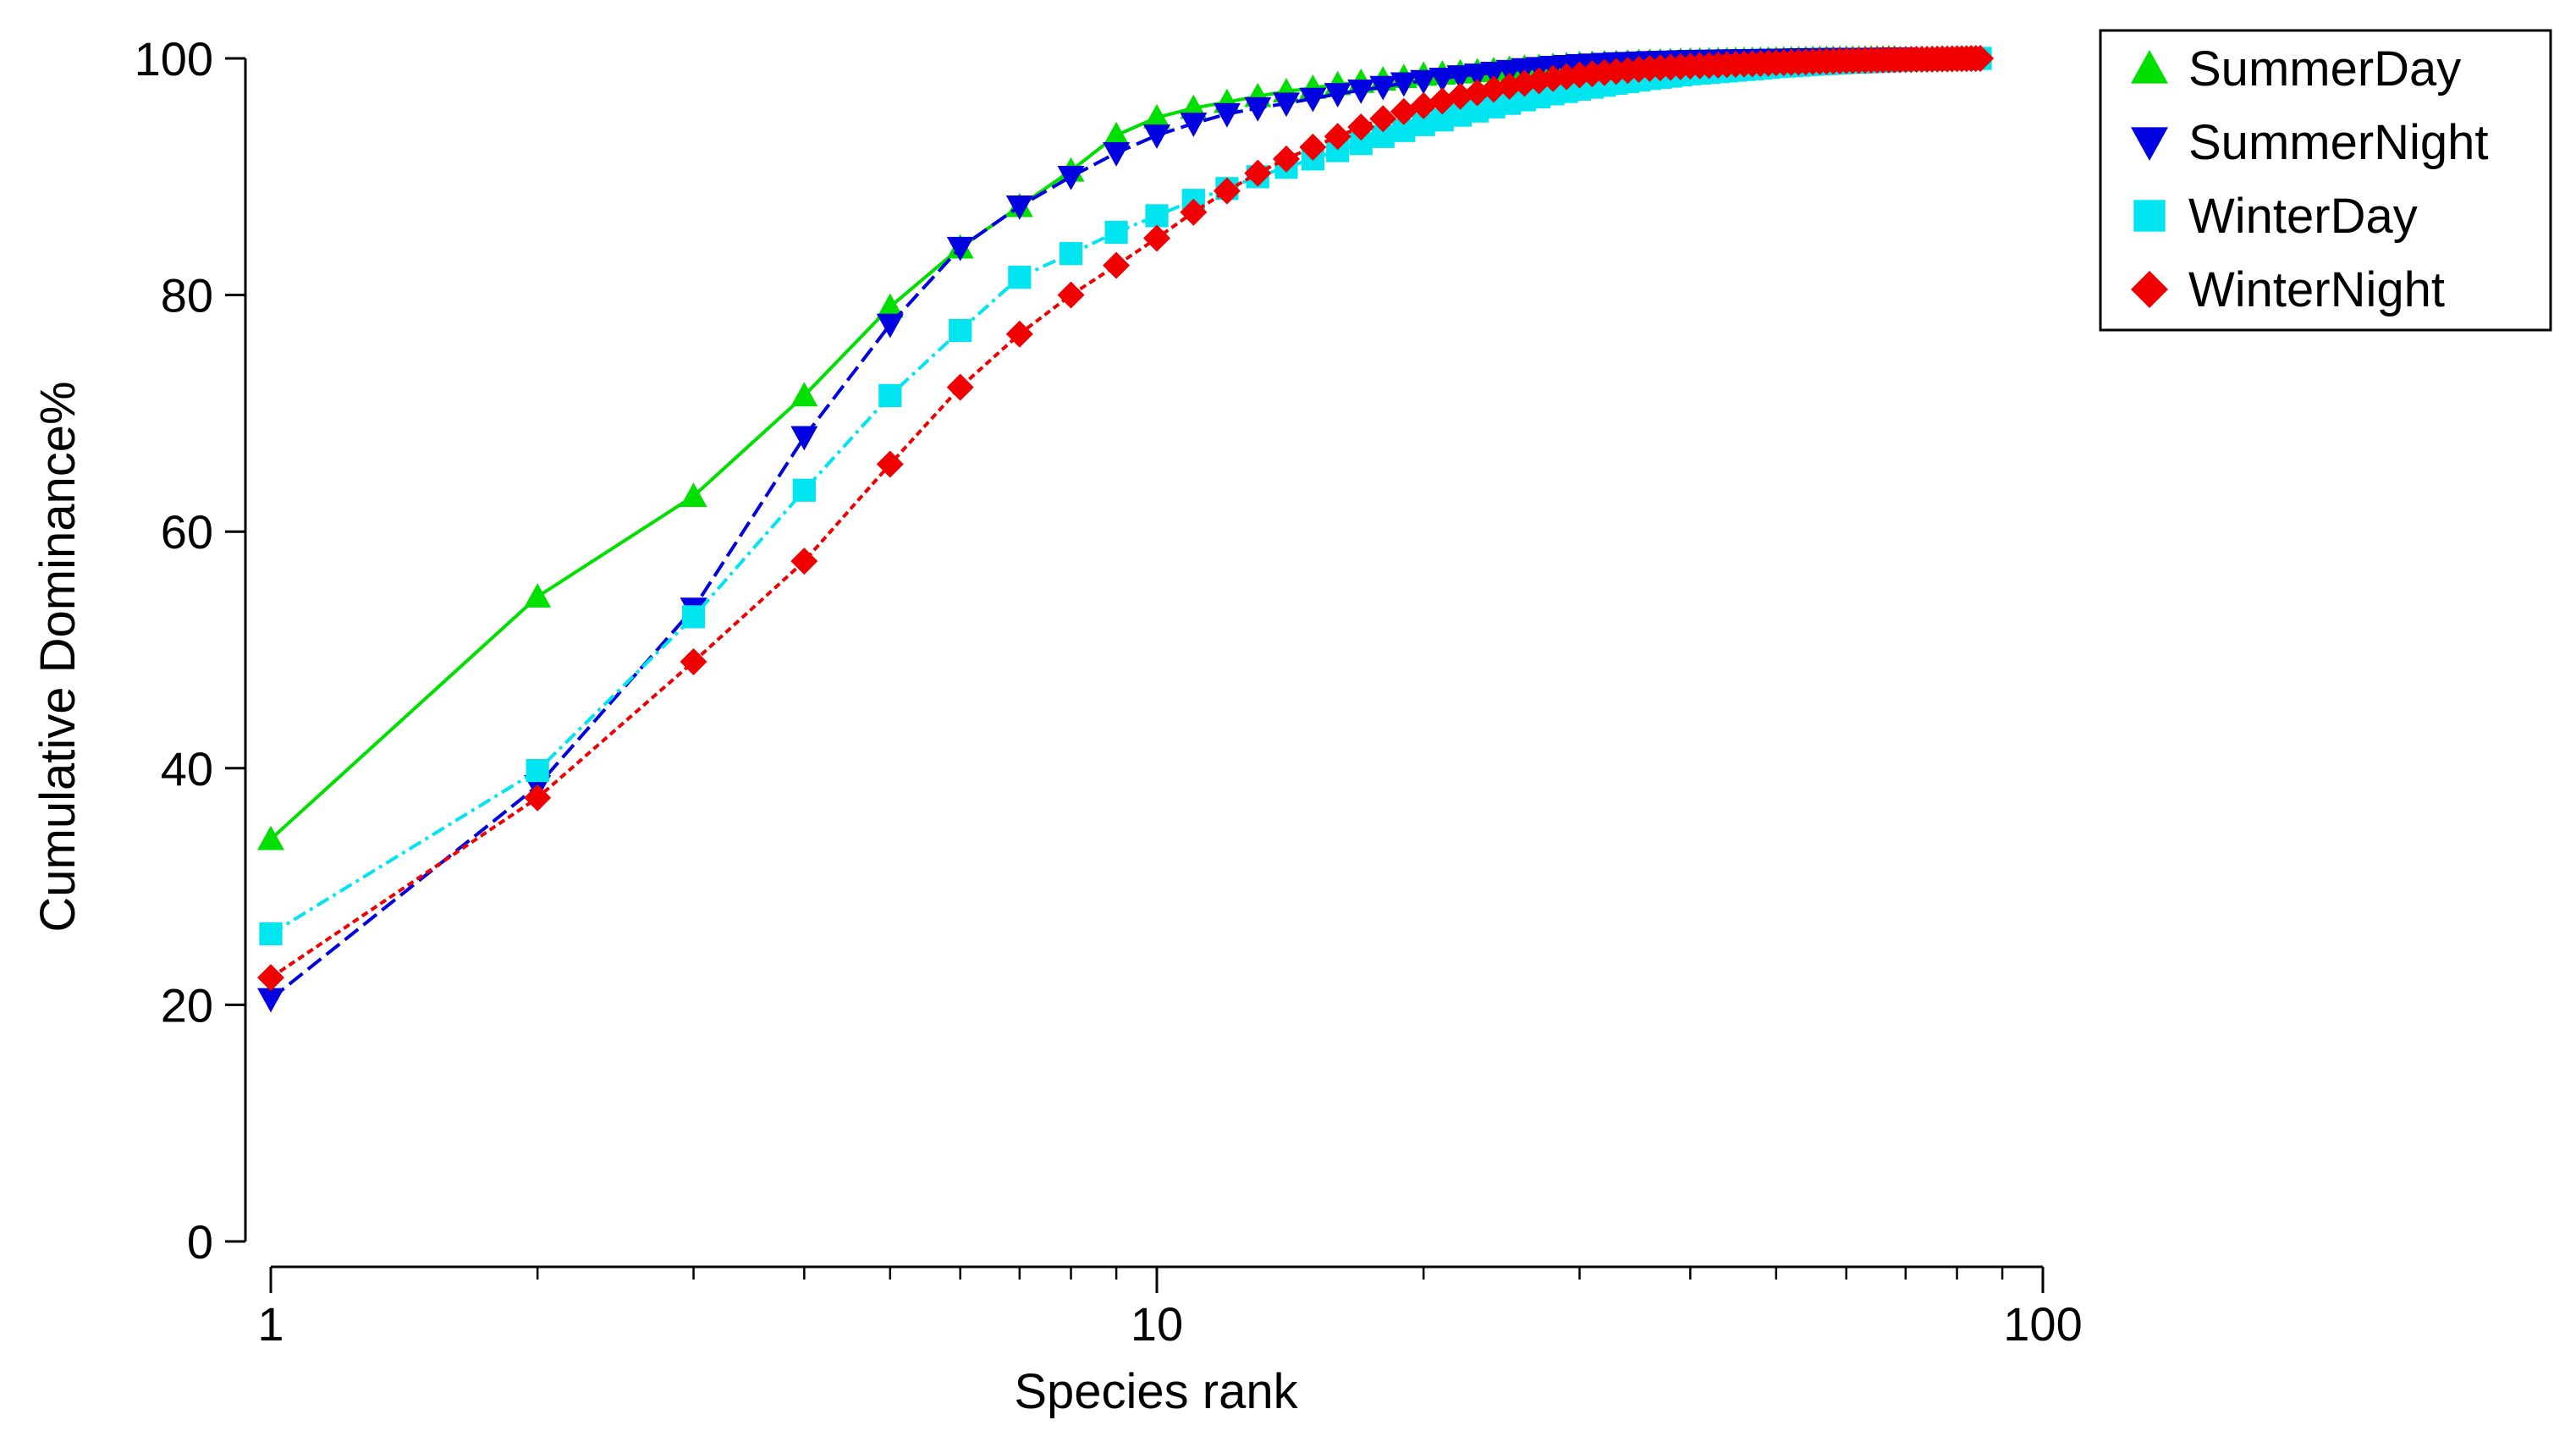  What do you see at coordinates (187, 295) in the screenshot?
I see `y-tick-label: 80` at bounding box center [187, 295].